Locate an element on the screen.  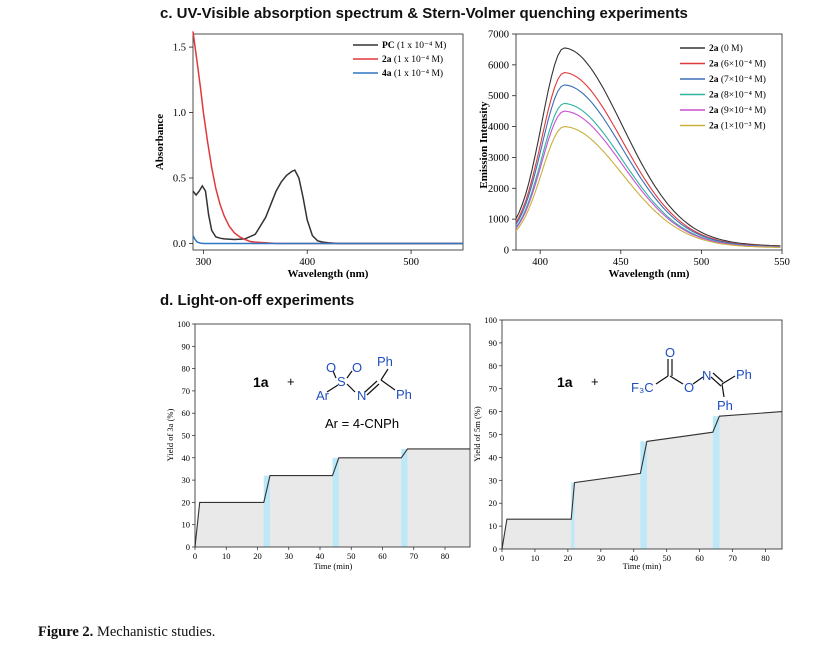
lo1-xlabel: Time (min) is located at coordinates (333, 566).